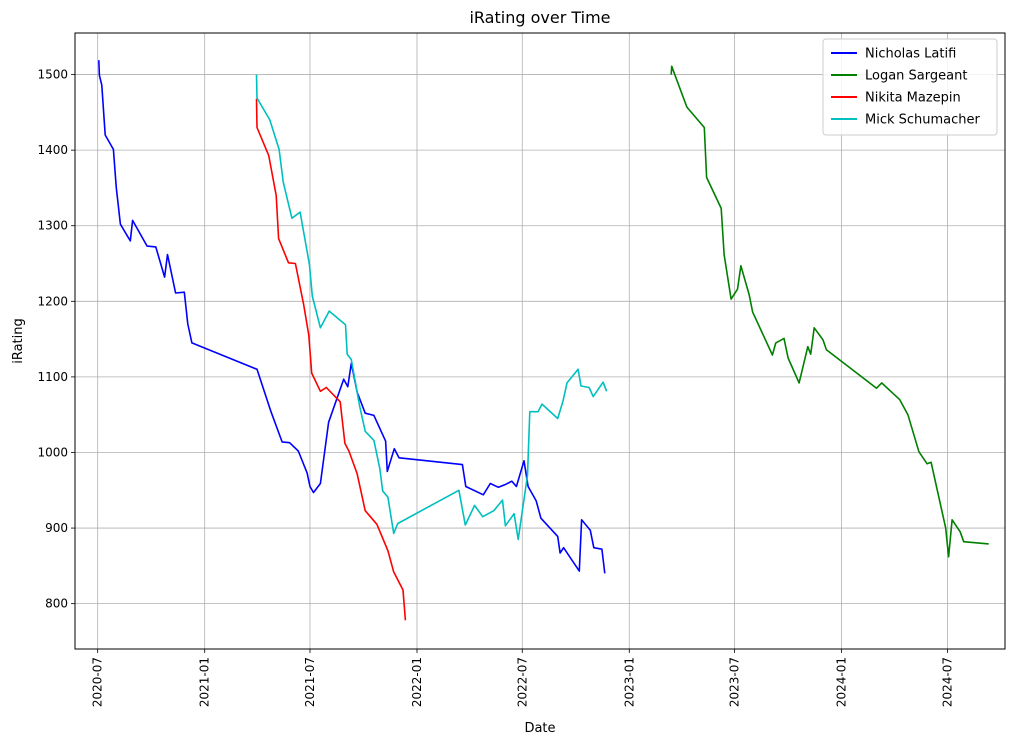 This screenshot has height=749, width=1014. What do you see at coordinates (539, 17) in the screenshot?
I see `chart-title: iRating over Time` at bounding box center [539, 17].